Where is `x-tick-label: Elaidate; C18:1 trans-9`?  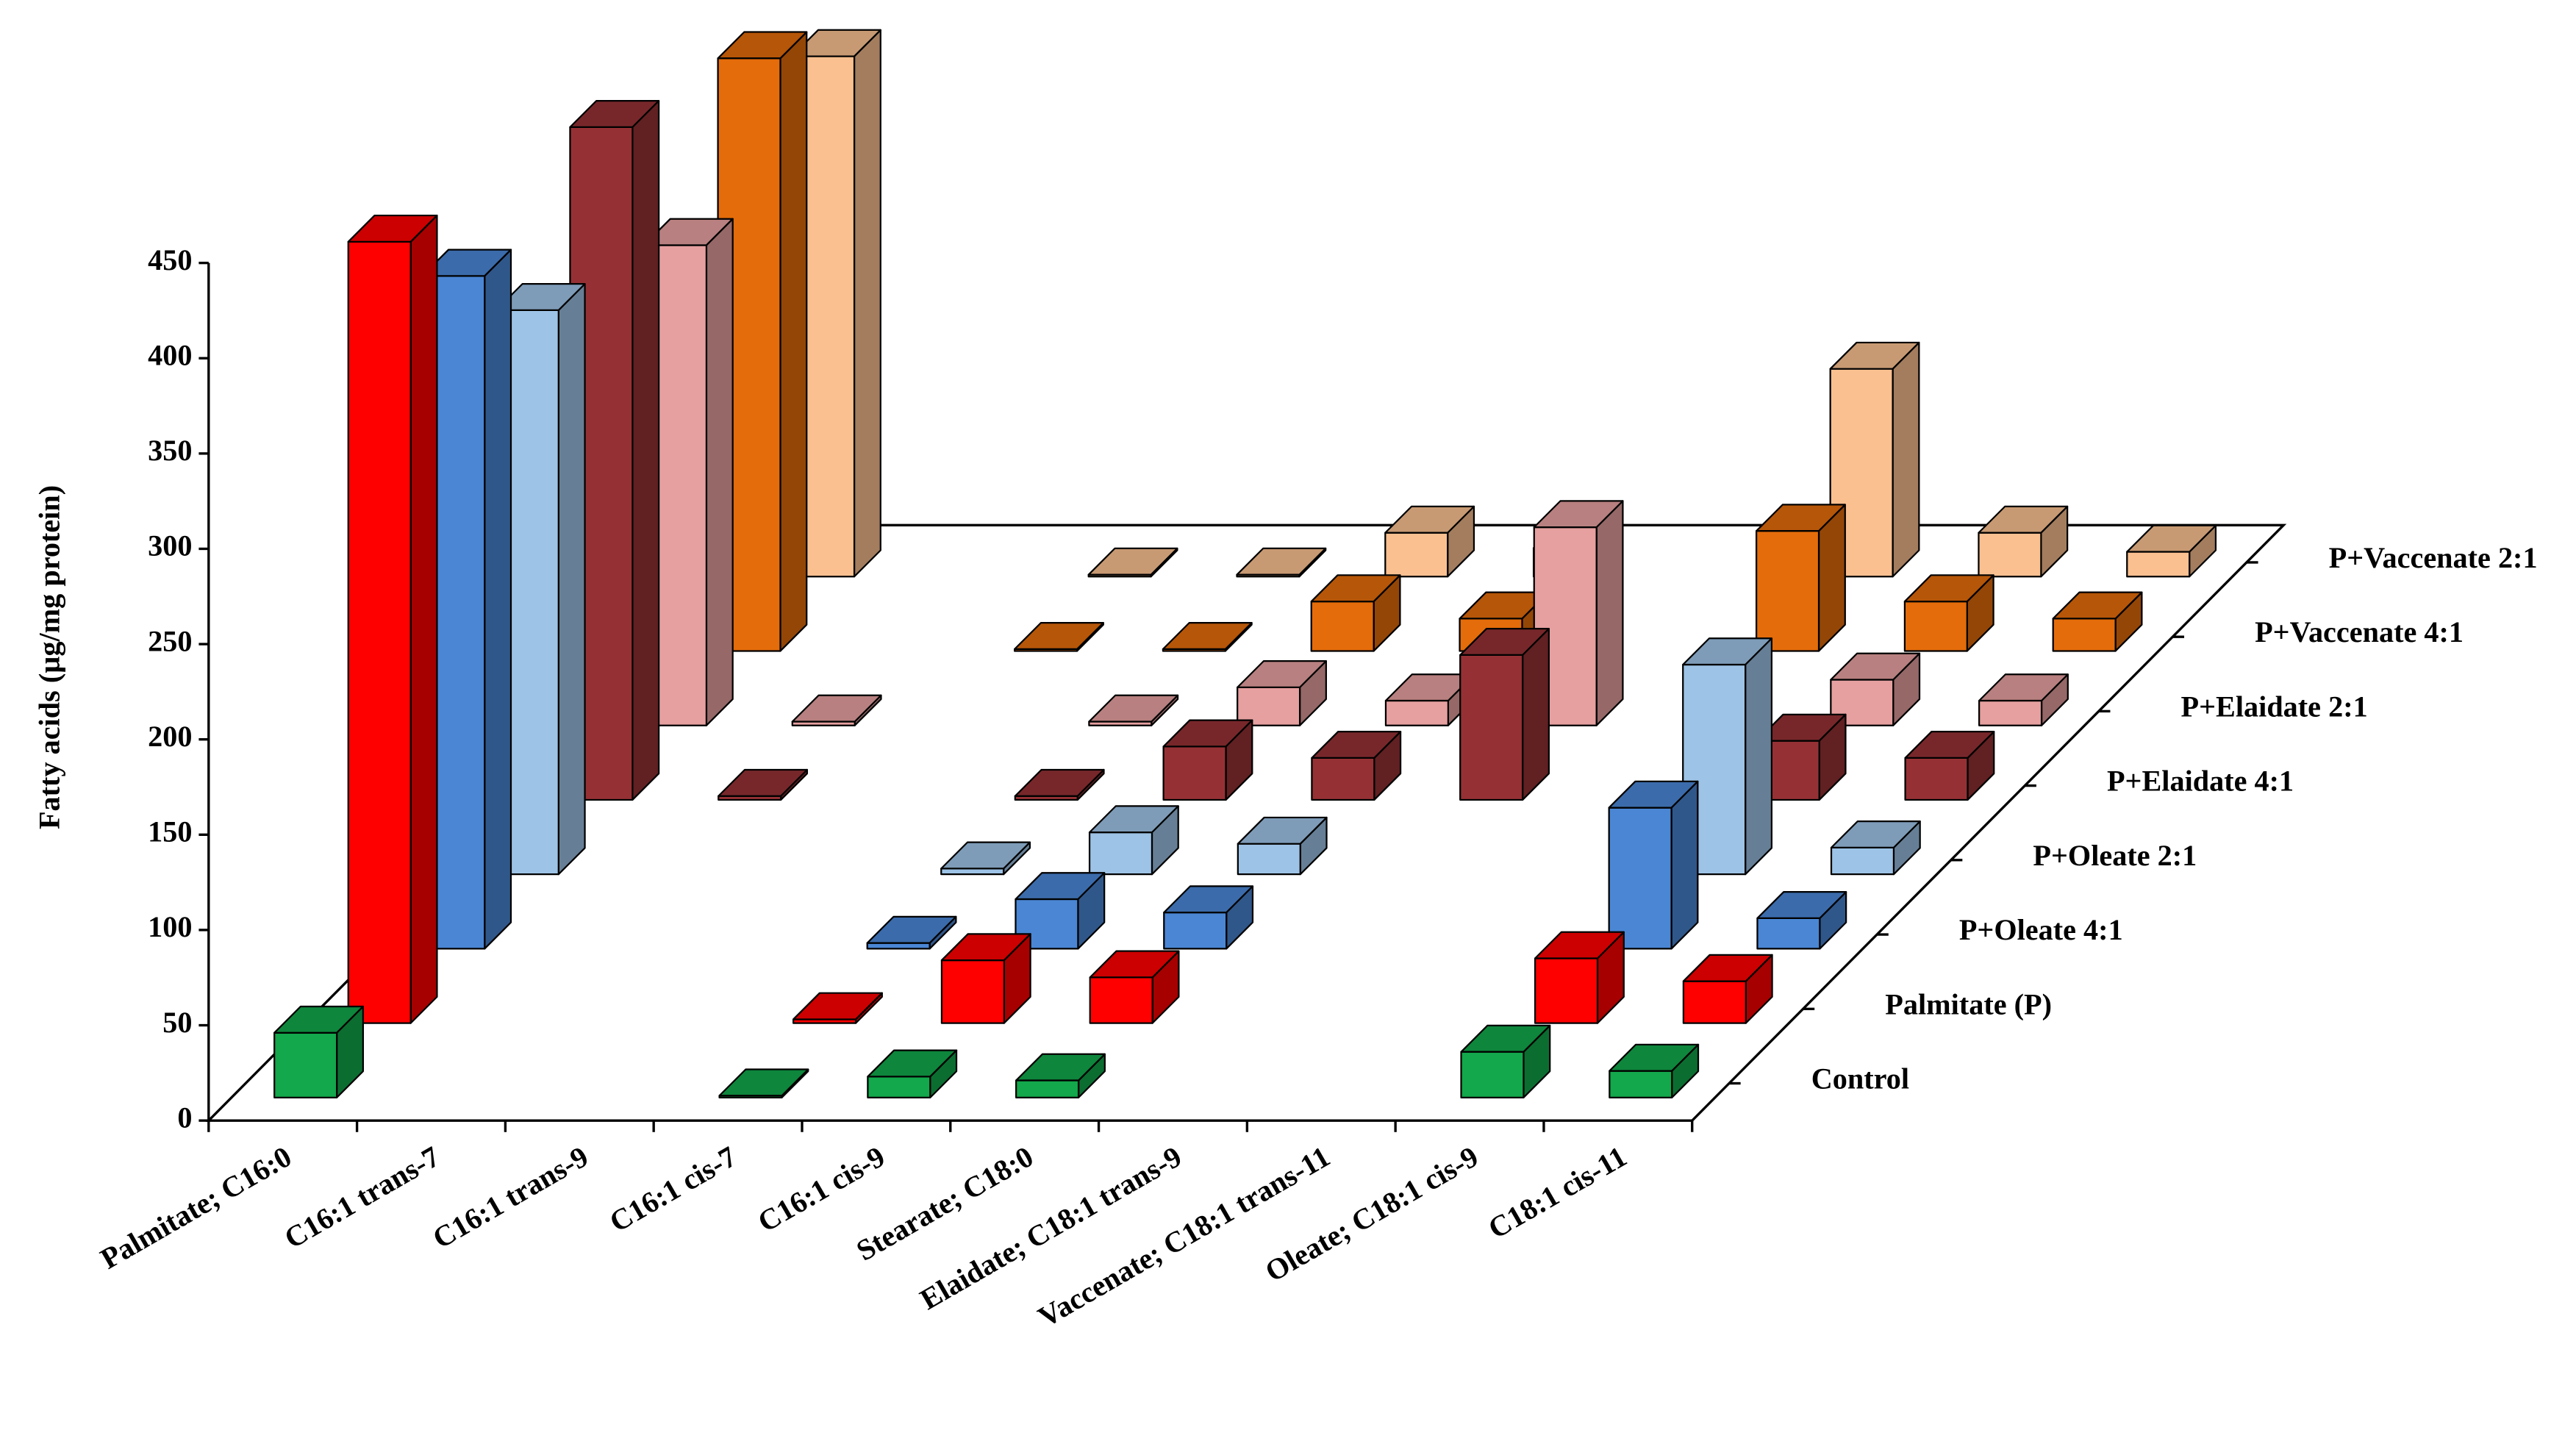 x-tick-label: Elaidate; C18:1 trans-9 is located at coordinates (1051, 1228).